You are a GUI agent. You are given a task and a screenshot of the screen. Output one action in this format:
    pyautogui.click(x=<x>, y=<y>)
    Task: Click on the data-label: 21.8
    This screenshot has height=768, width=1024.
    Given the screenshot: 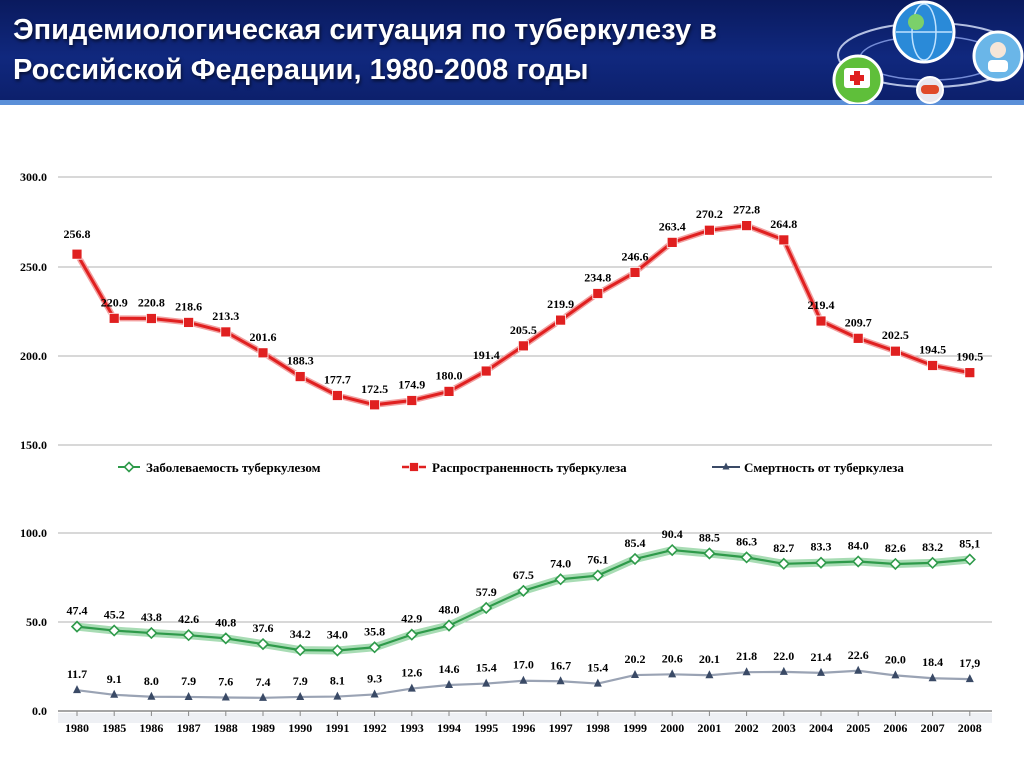 What is the action you would take?
    pyautogui.click(x=746, y=656)
    